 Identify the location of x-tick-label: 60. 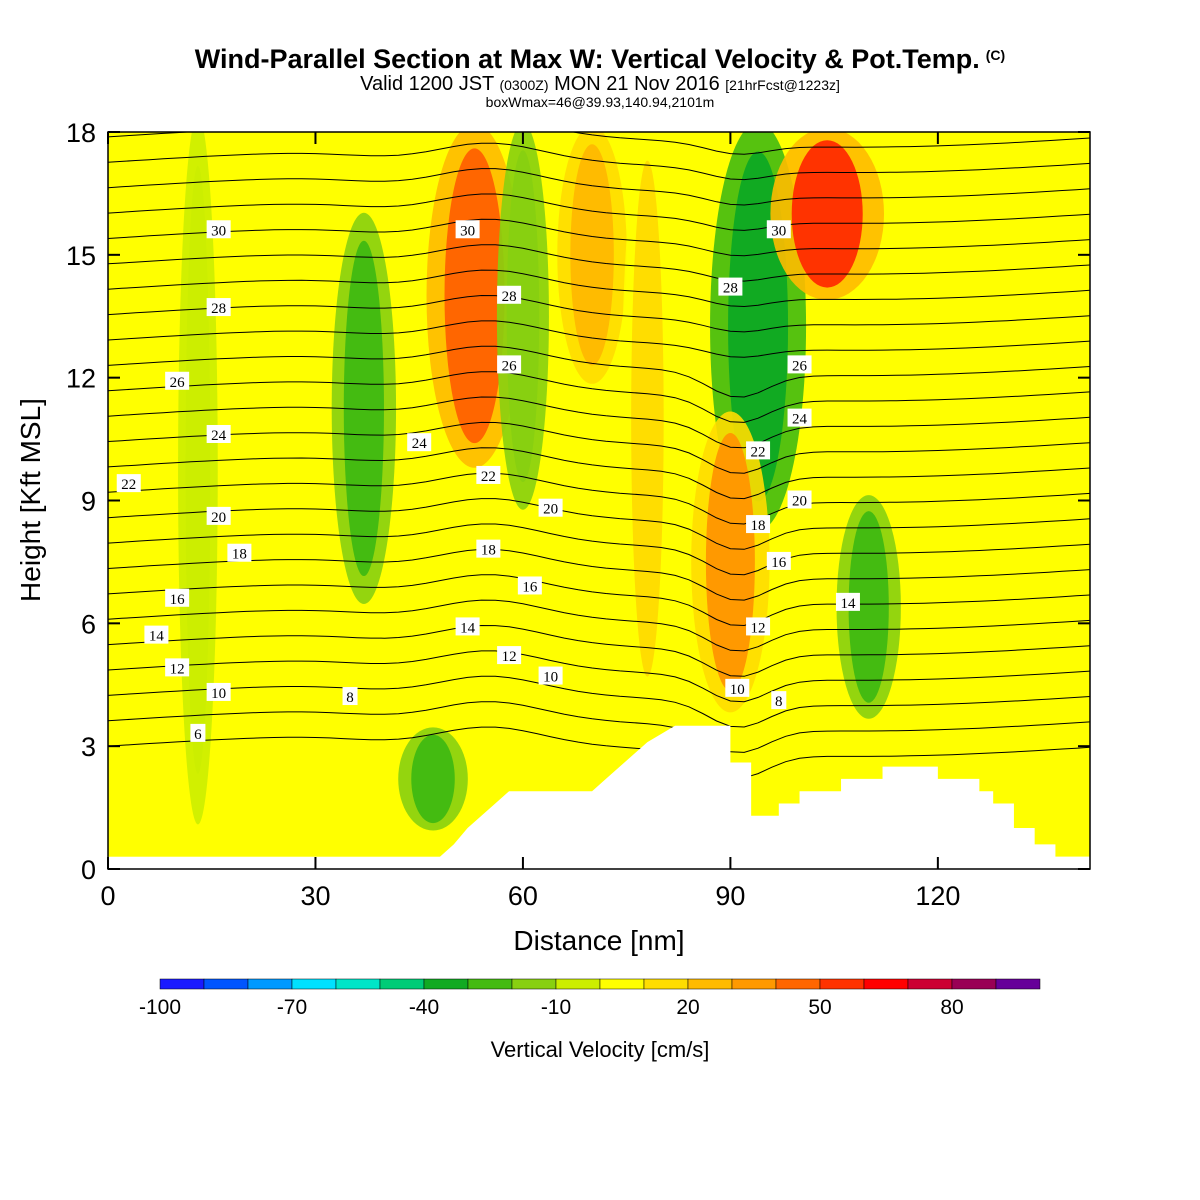
(523, 896).